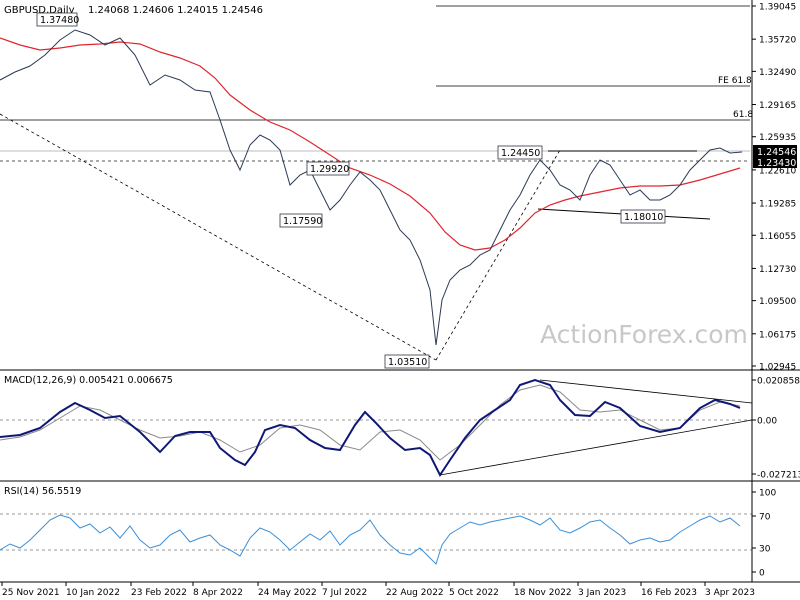 The width and height of the screenshot is (800, 600). Describe the element at coordinates (765, 518) in the screenshot. I see `rsi-tick-label: 70` at that location.